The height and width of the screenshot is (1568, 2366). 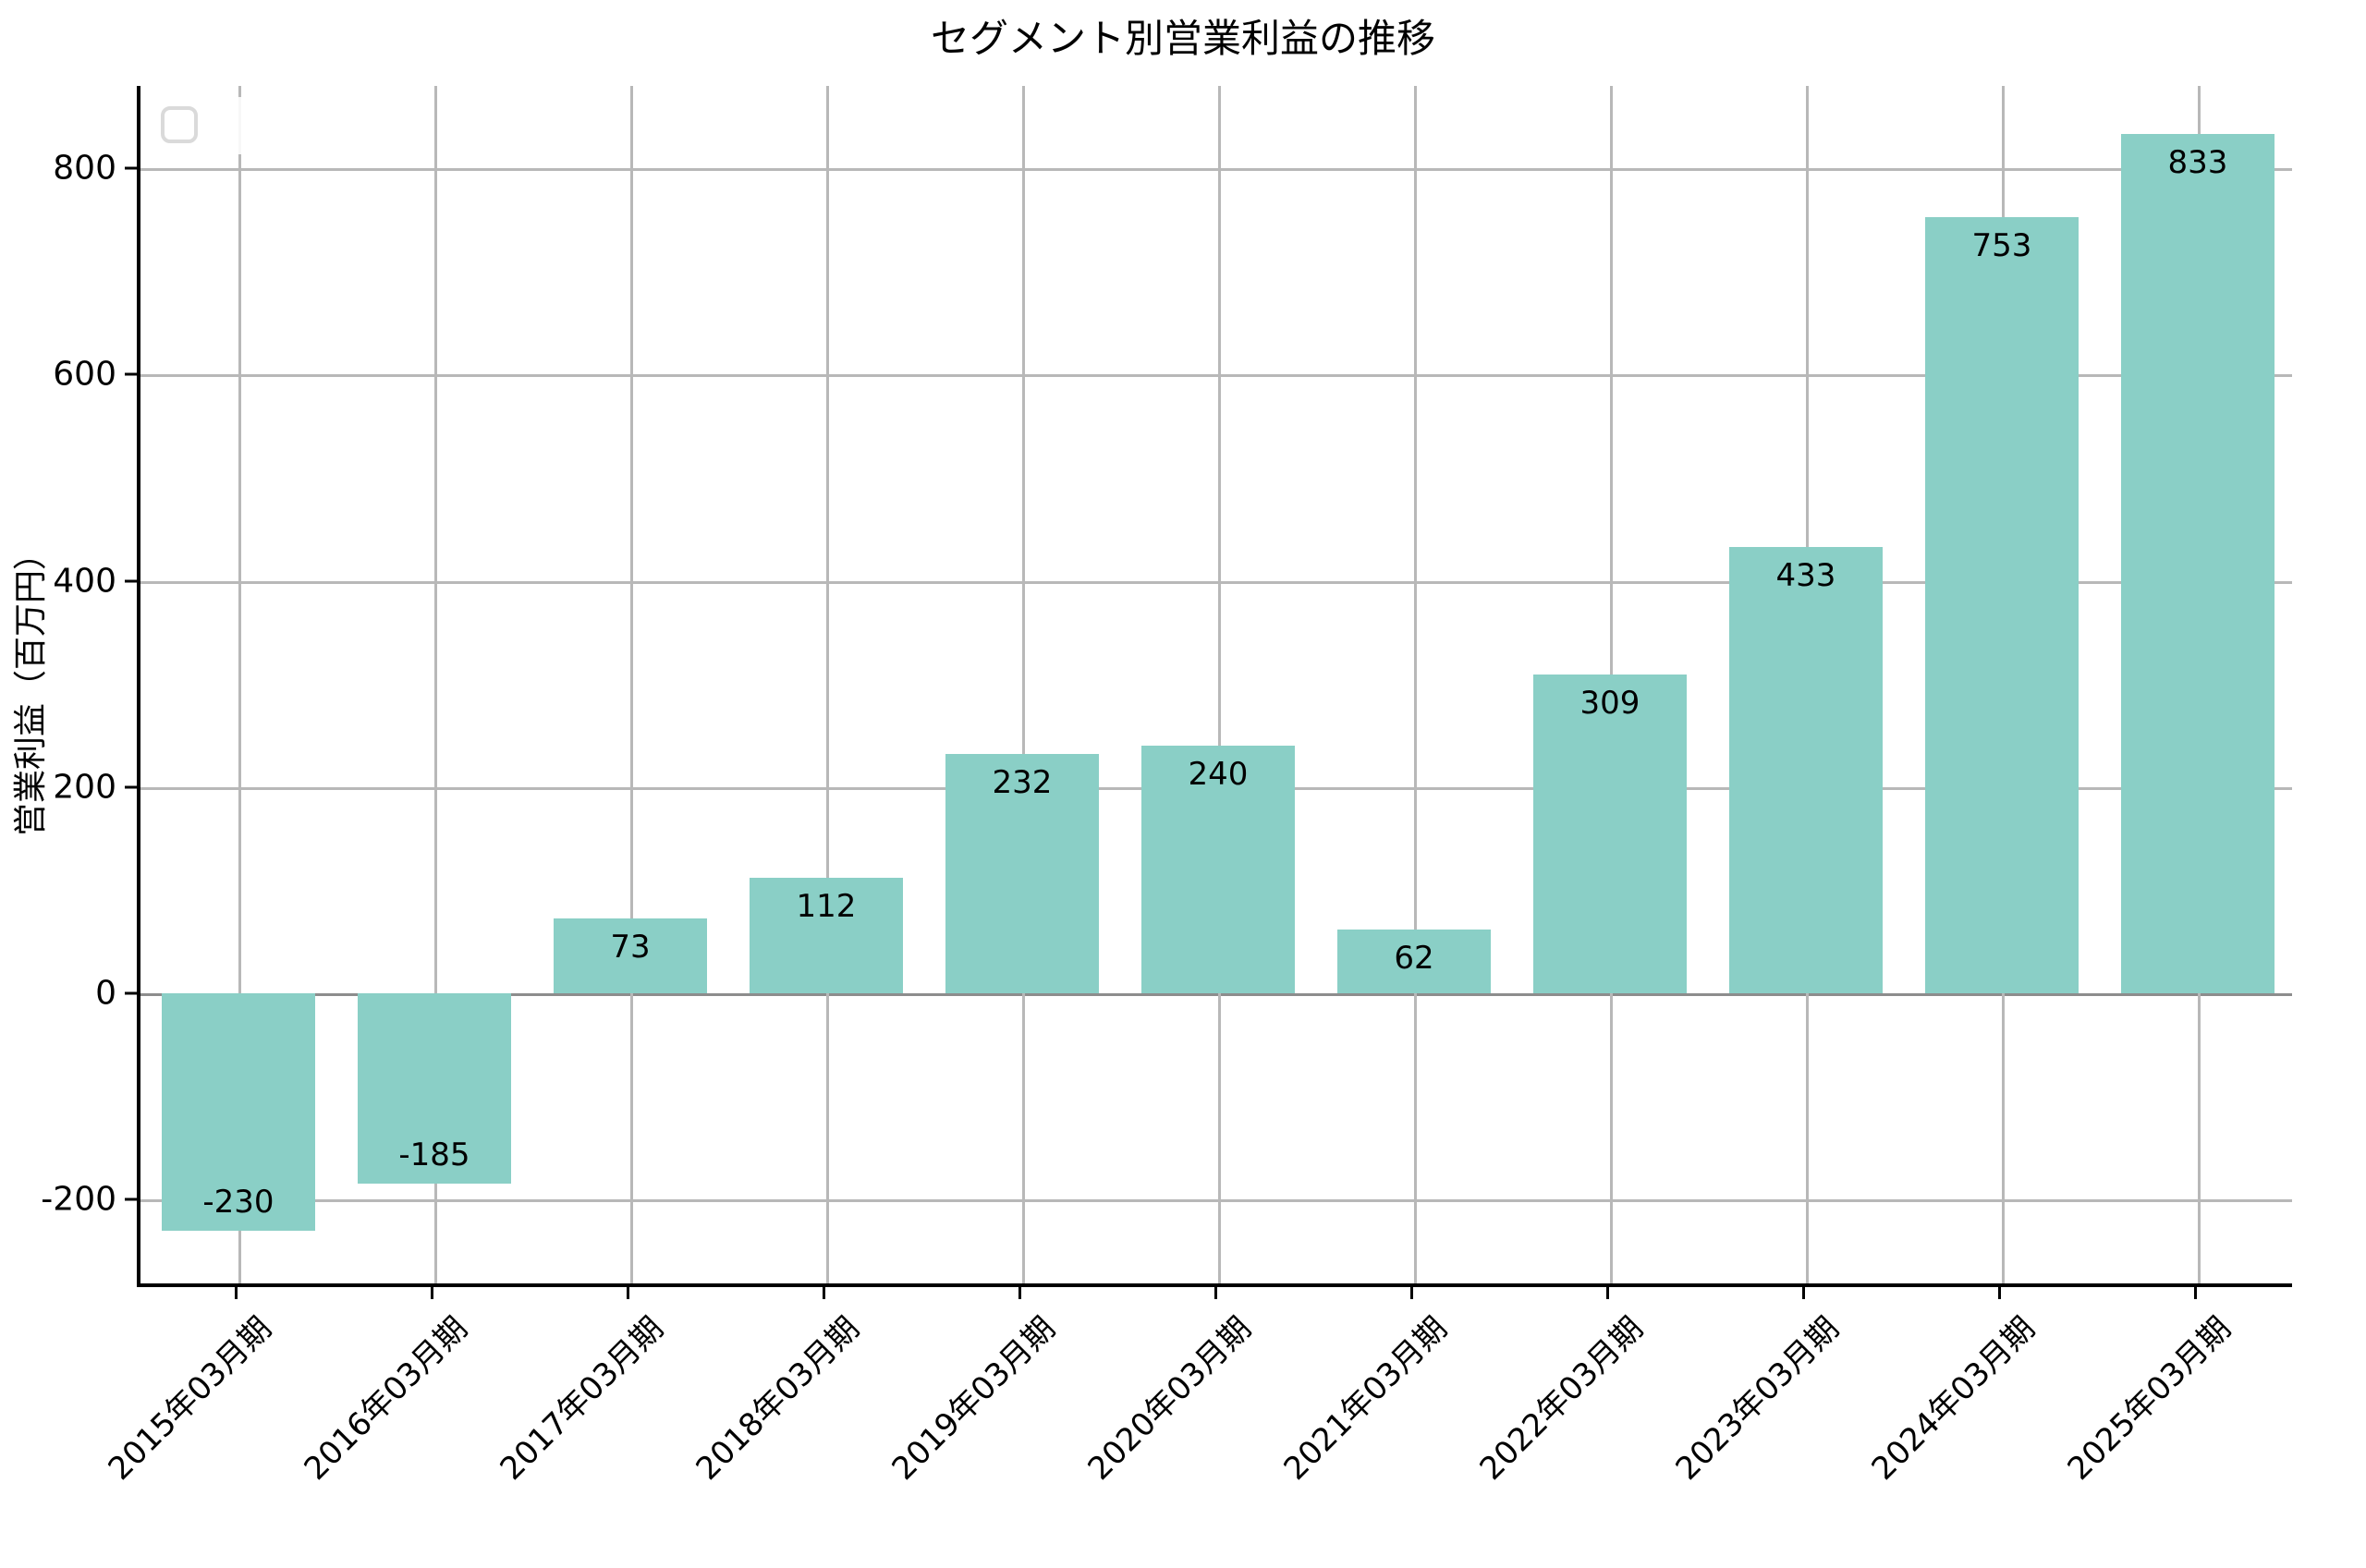 What do you see at coordinates (1170, 1398) in the screenshot?
I see `x-axis-tick-label: 2020年03月期` at bounding box center [1170, 1398].